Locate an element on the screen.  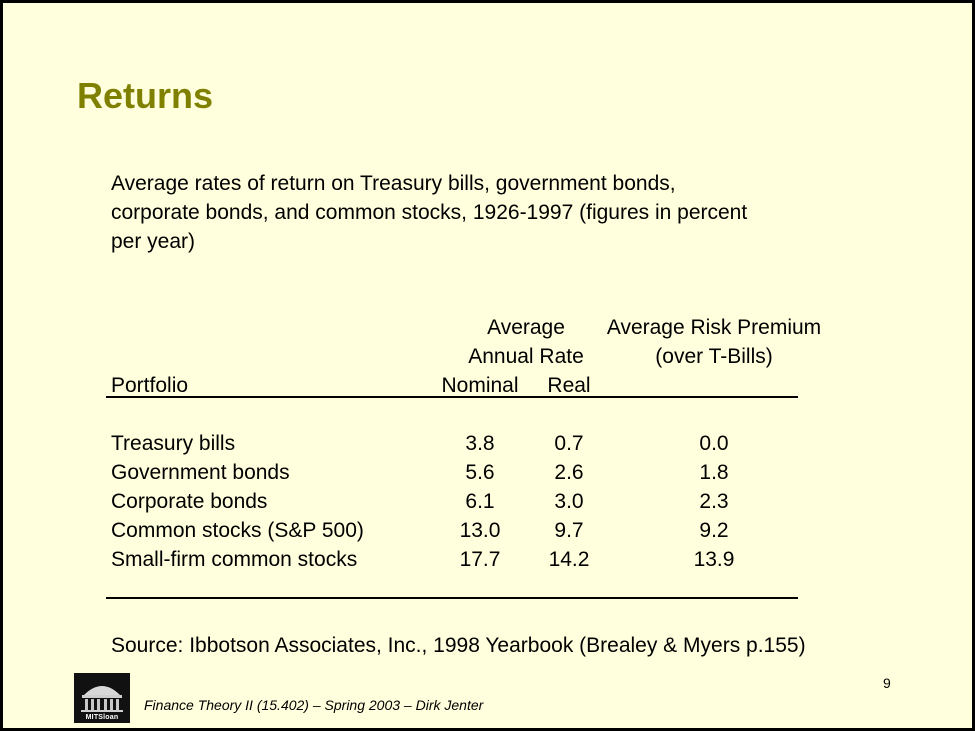
row-nominal: 5.6 is located at coordinates (480, 472).